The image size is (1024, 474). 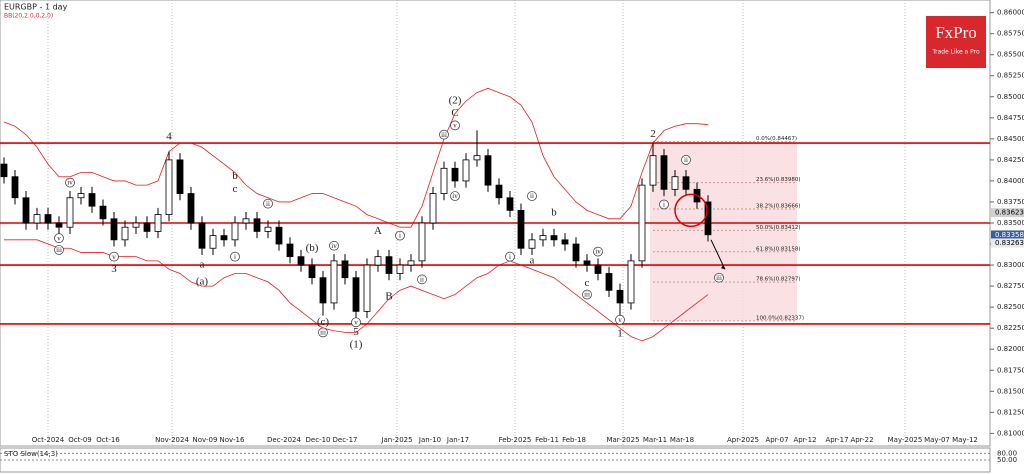 I want to click on price-tag-label: 0.83358, so click(x=1009, y=235).